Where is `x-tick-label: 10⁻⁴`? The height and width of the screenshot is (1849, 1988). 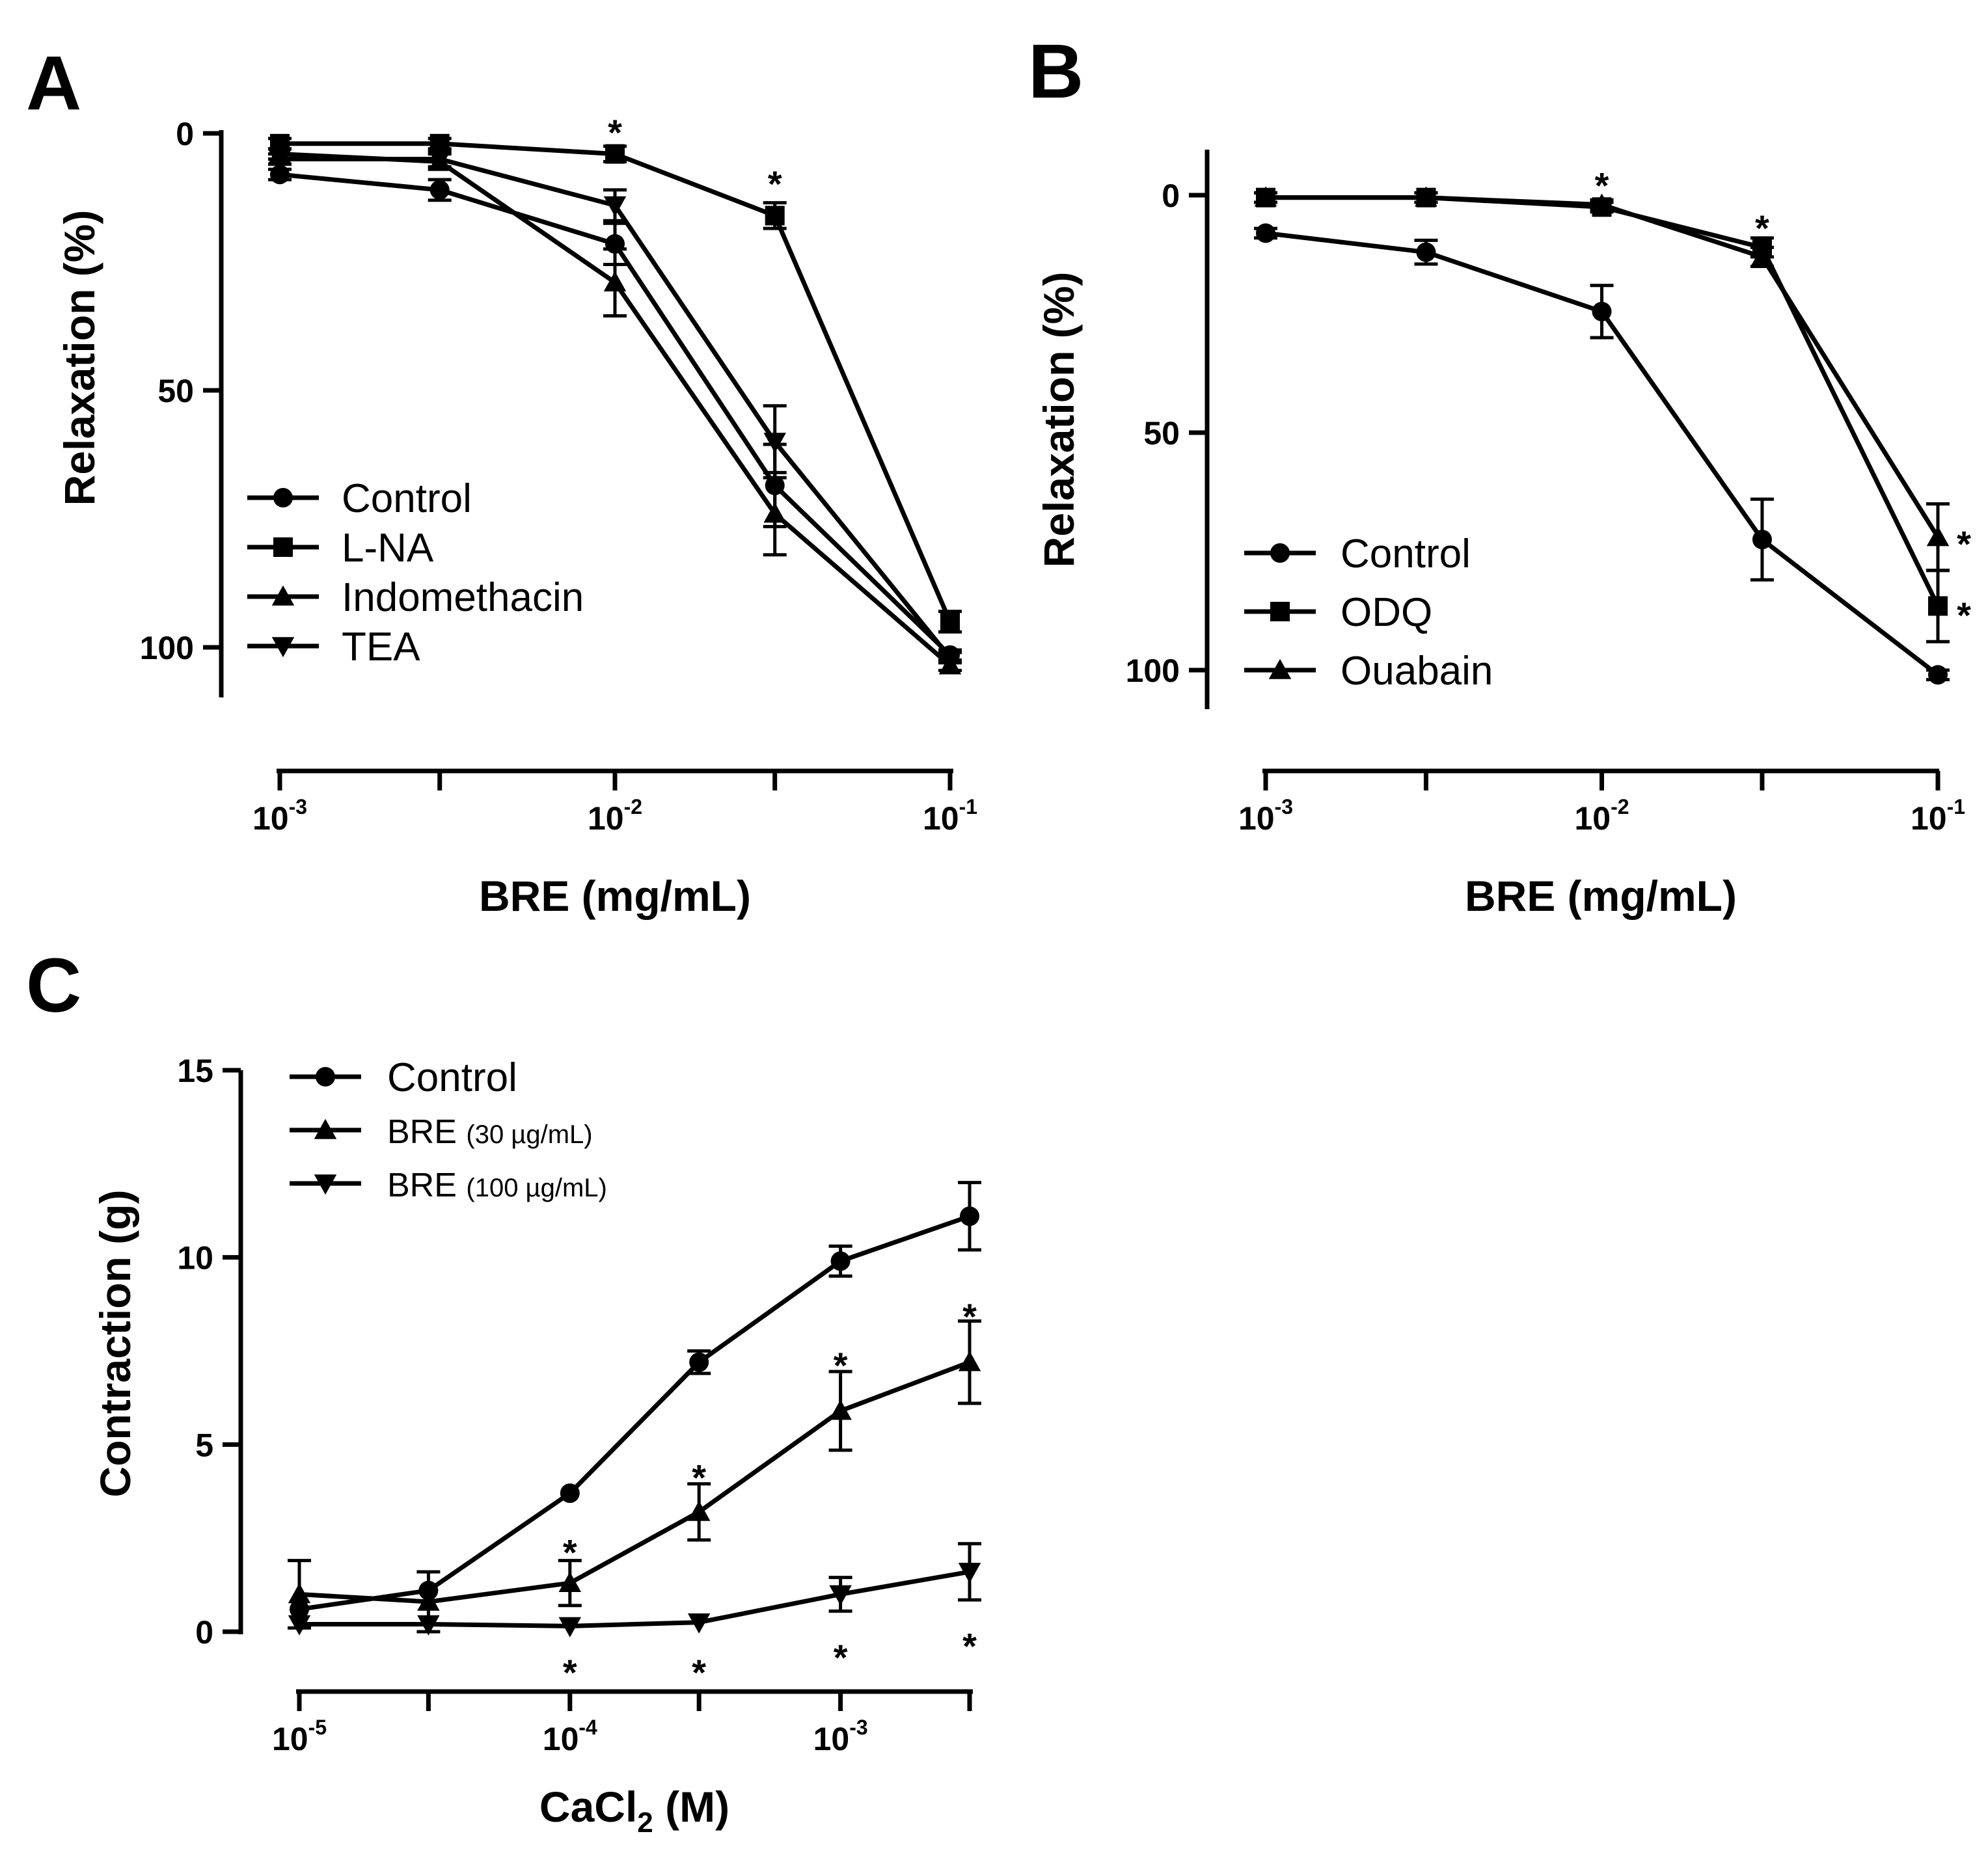
x-tick-label: 10⁻⁴ is located at coordinates (570, 1736).